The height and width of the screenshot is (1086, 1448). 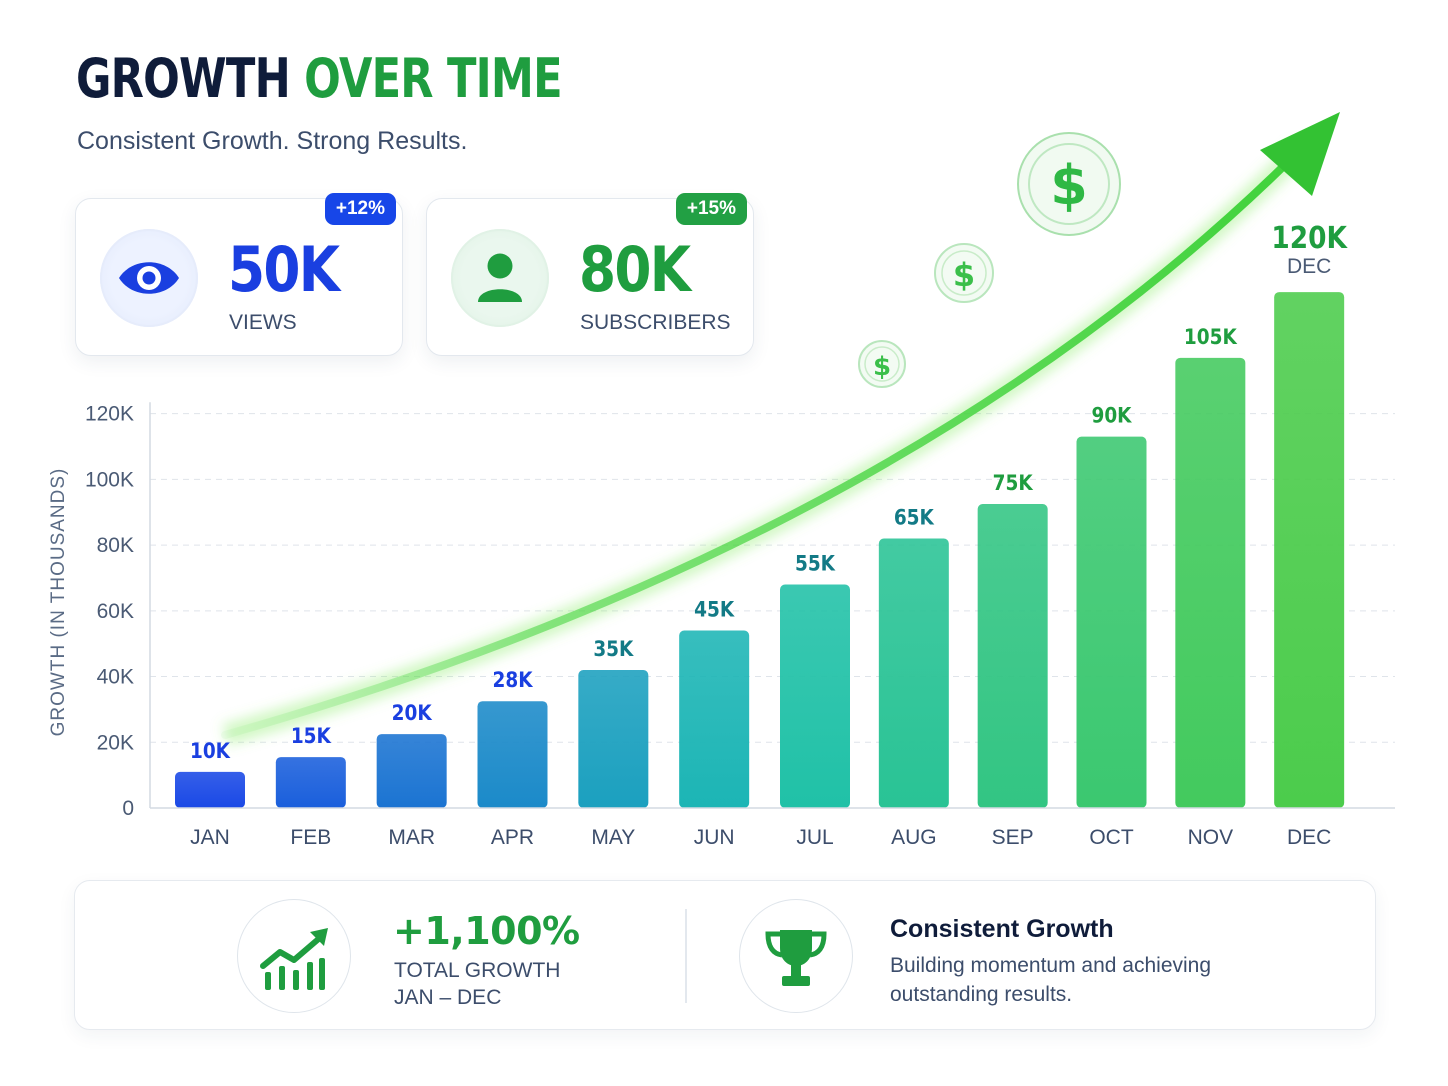 I want to click on y-tick-label: 60K, so click(x=115, y=611).